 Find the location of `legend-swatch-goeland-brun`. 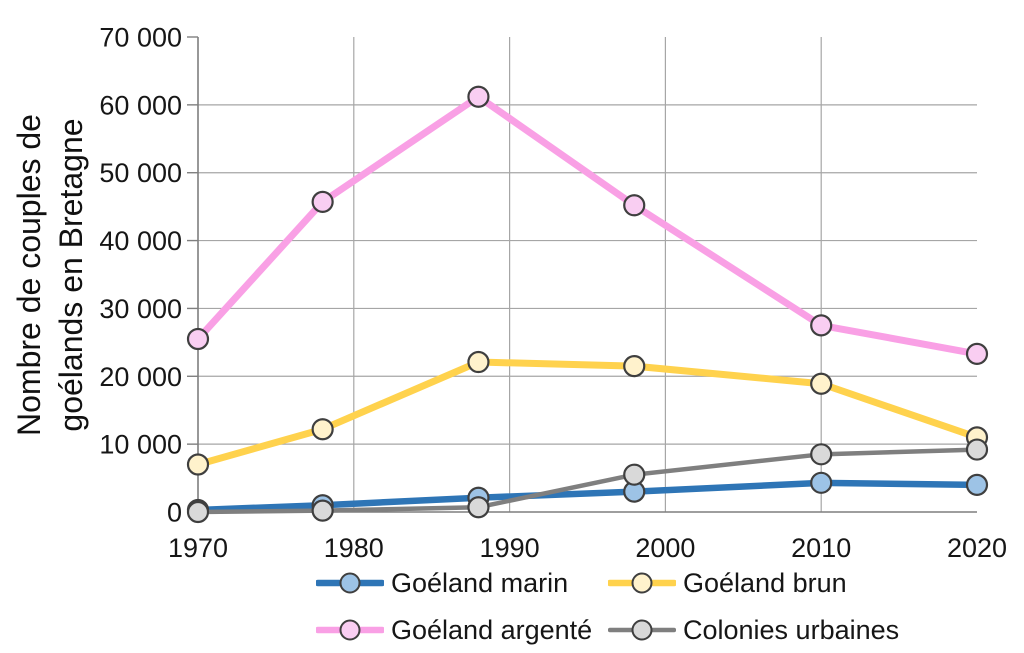

legend-swatch-goeland-brun is located at coordinates (642, 583).